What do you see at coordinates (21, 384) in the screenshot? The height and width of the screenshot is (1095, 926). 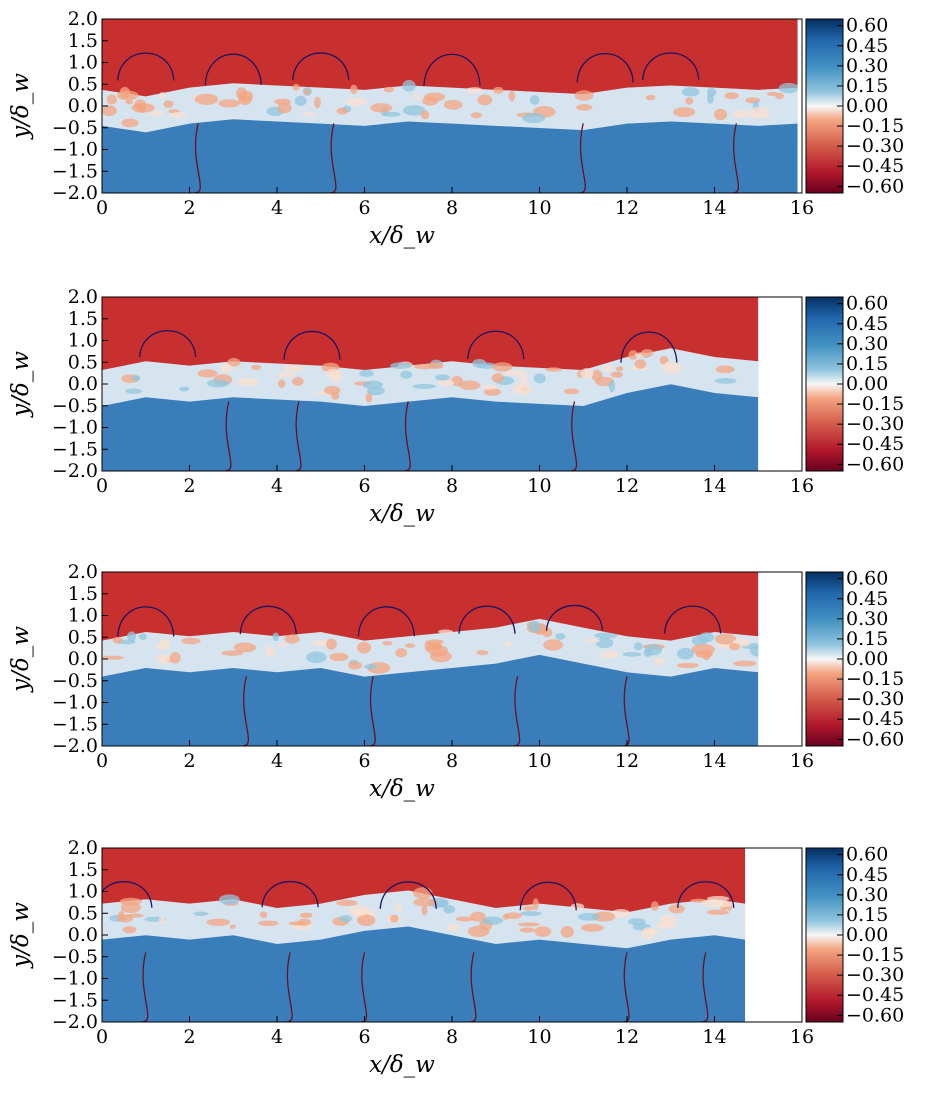 I see `y-axis-title-2: y/δ_w` at bounding box center [21, 384].